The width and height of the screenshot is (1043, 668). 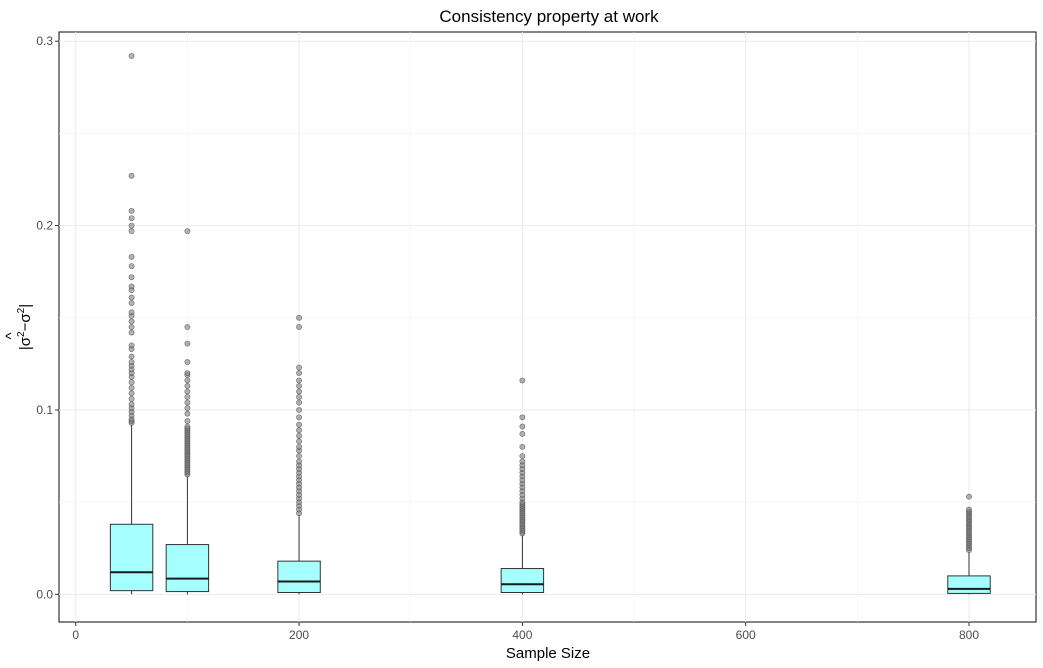 I want to click on x-axis: 0 200 400 600 800, so click(x=525, y=632).